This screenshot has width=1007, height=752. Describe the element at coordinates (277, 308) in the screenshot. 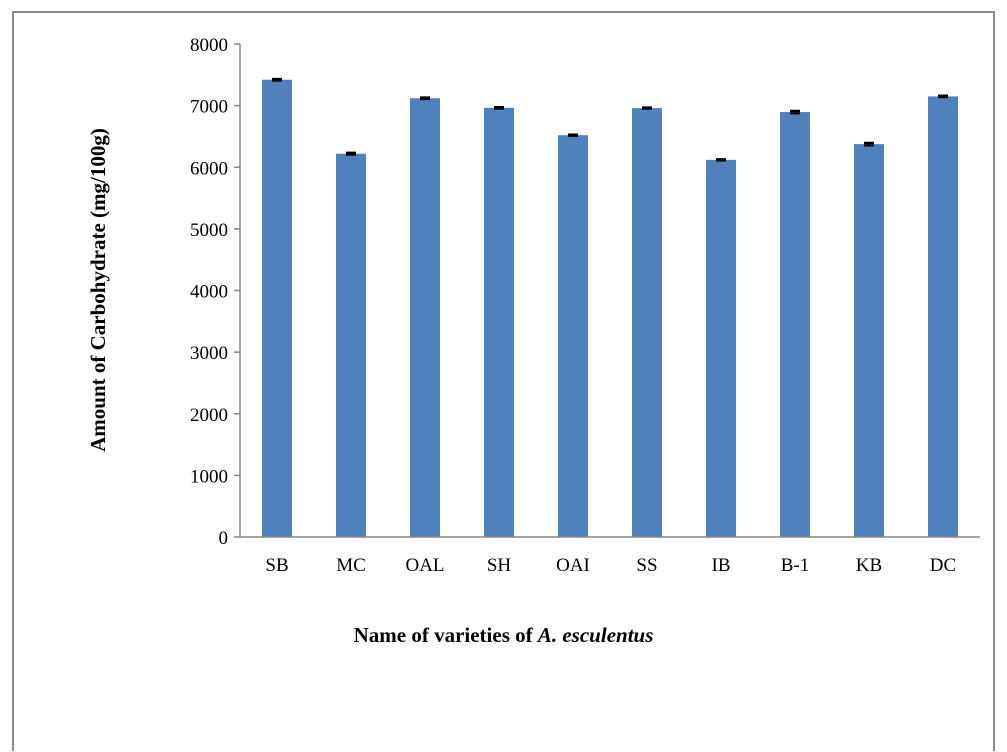

I see `bar-sb` at that location.